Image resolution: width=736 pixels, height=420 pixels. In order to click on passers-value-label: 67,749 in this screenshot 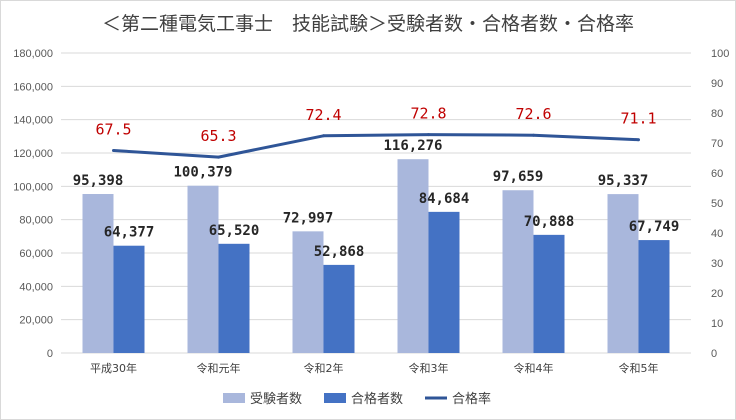, I will do `click(654, 227)`.